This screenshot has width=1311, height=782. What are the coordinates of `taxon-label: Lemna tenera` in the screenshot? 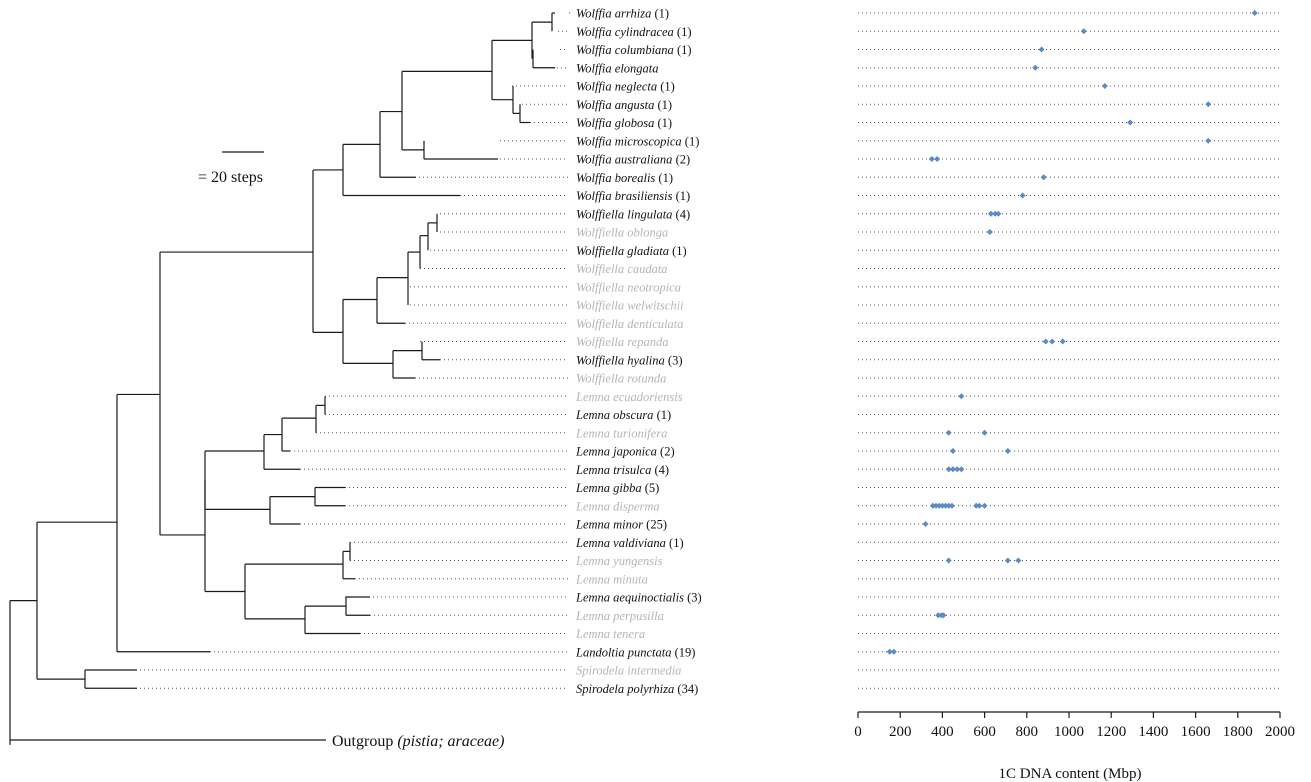 It's located at (610, 634).